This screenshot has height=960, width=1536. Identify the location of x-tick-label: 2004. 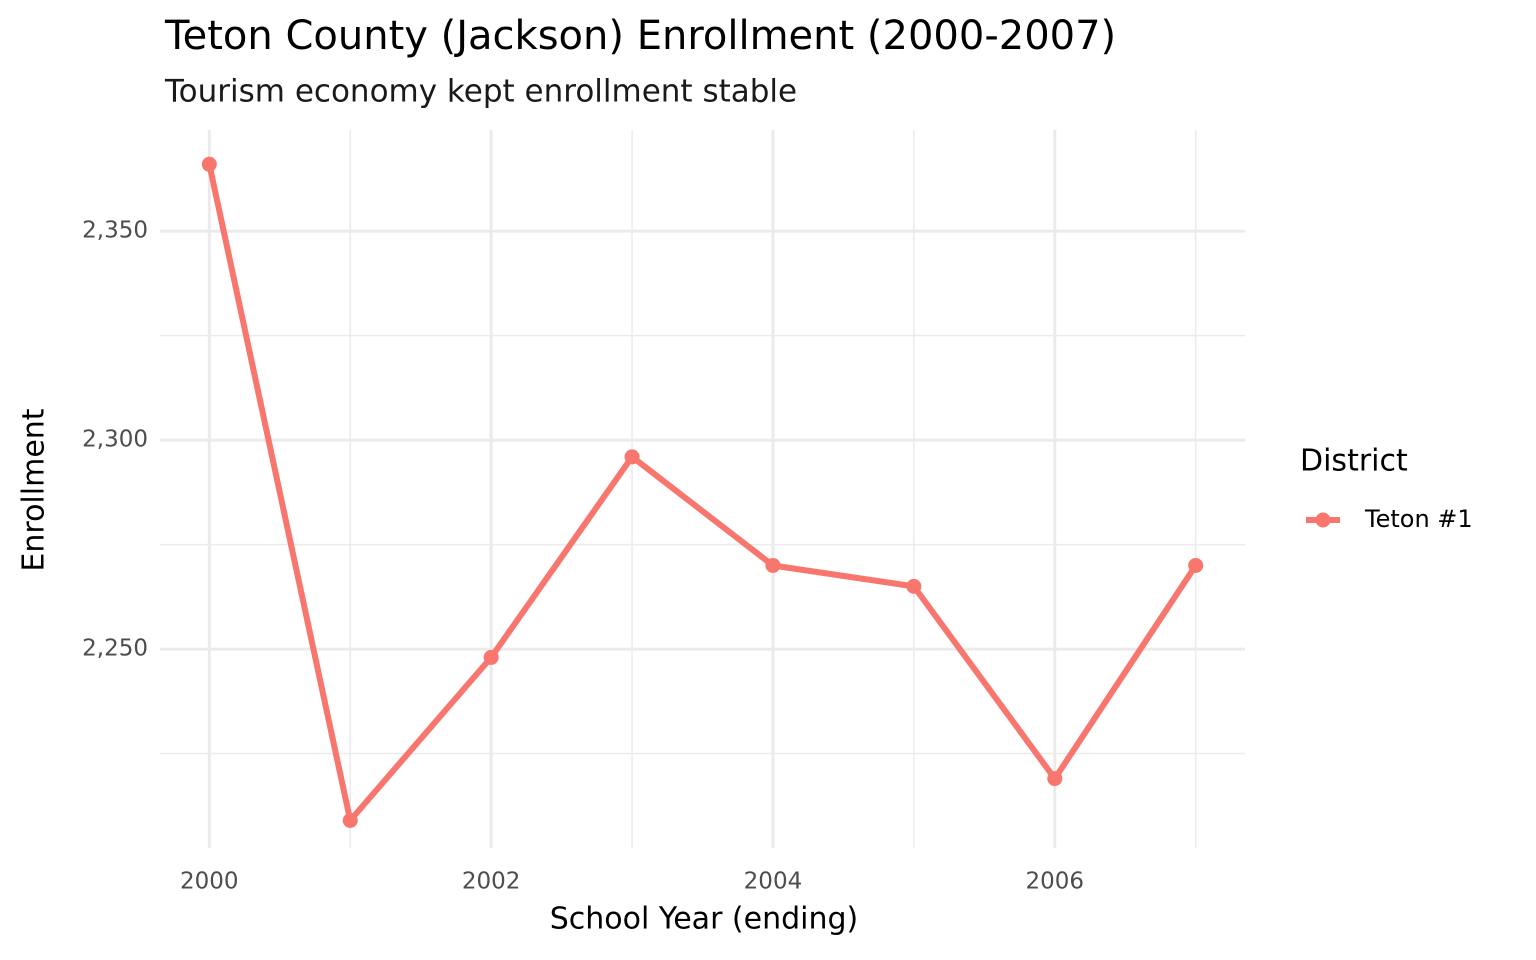
(773, 882).